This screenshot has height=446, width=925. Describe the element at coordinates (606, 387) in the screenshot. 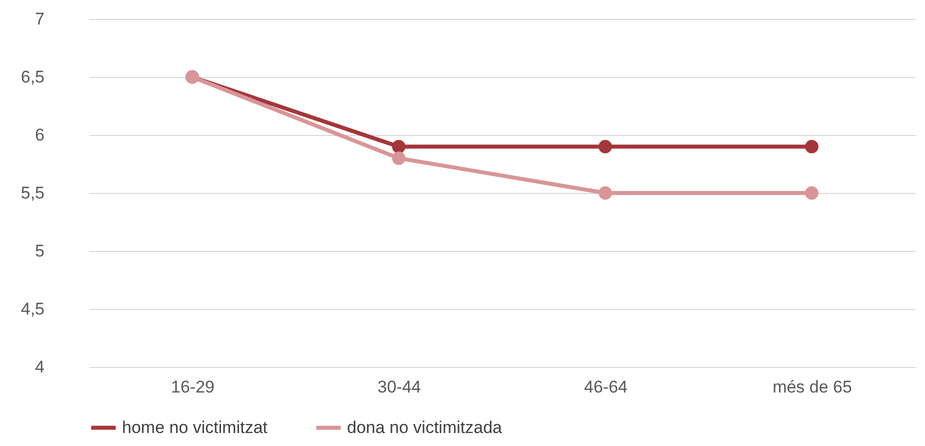

I see `x-tick-label: 46-64` at that location.